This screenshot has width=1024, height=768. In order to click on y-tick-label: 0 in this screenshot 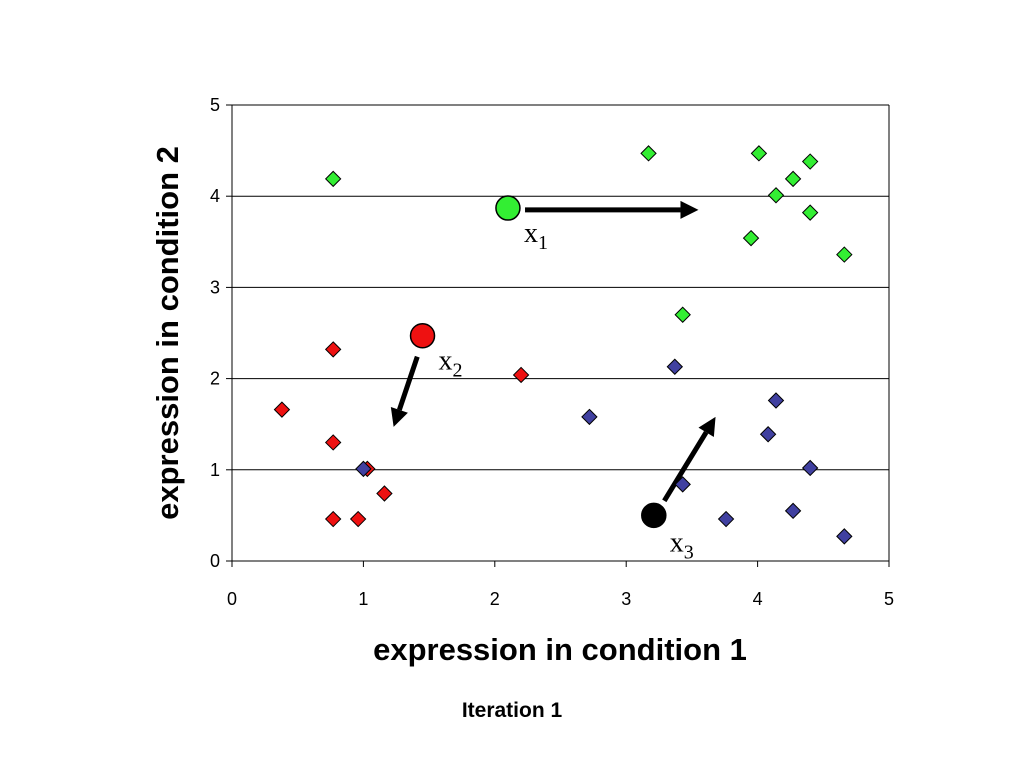, I will do `click(215, 561)`.